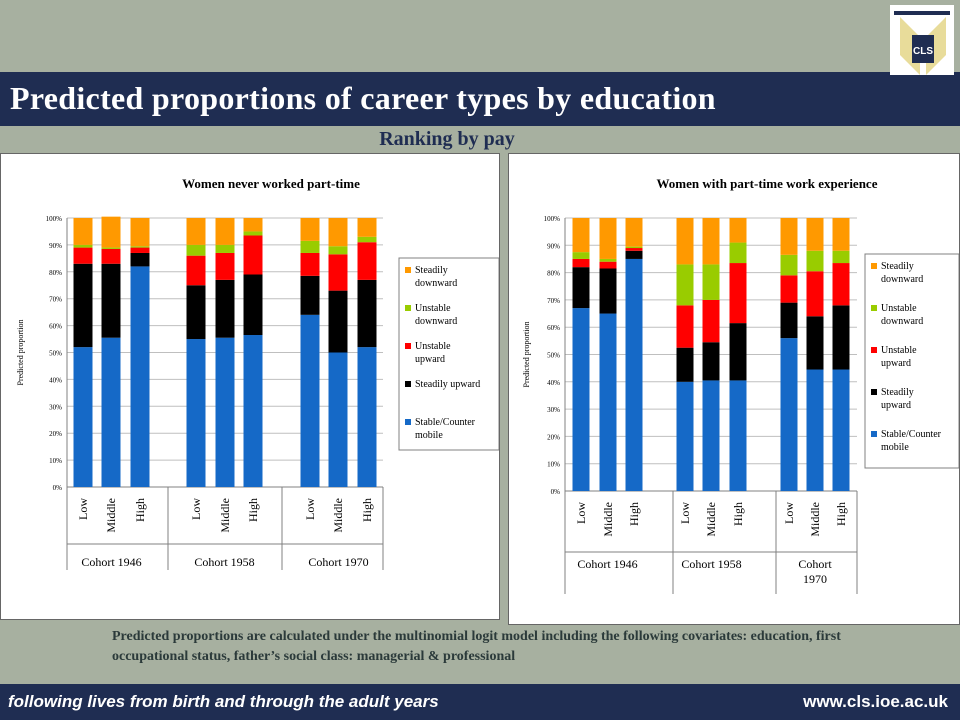 This screenshot has width=960, height=720. I want to click on group-label: Cohort 1946, so click(111, 562).